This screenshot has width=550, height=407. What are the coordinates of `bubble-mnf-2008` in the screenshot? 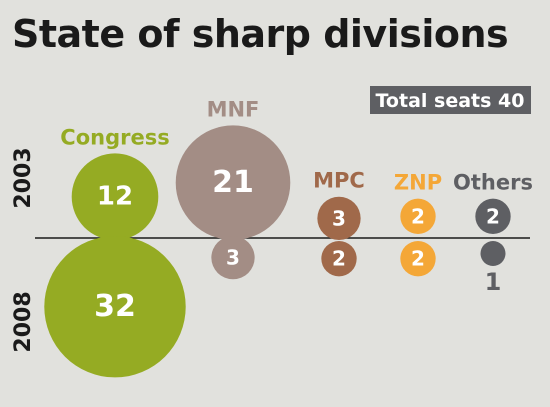 It's located at (233, 258).